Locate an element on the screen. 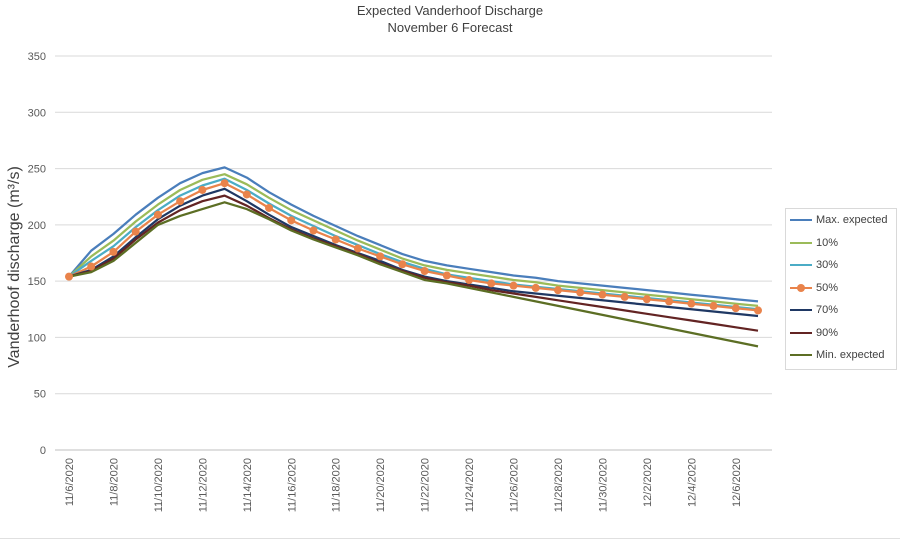 The width and height of the screenshot is (900, 543). divider is located at coordinates (450, 538).